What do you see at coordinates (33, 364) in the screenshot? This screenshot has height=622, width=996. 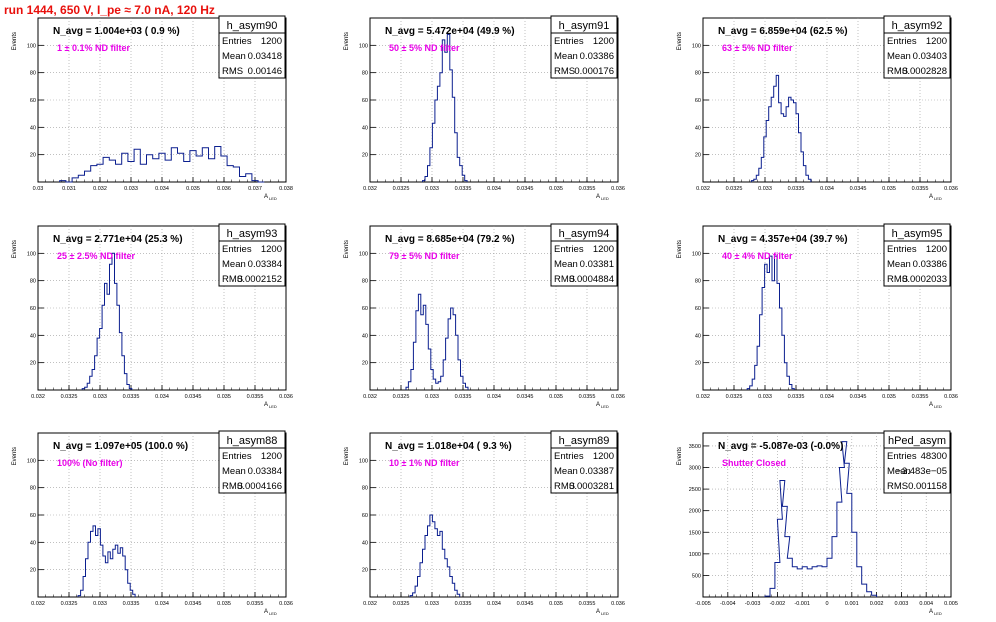 I see `y-tick-label: 20` at bounding box center [33, 364].